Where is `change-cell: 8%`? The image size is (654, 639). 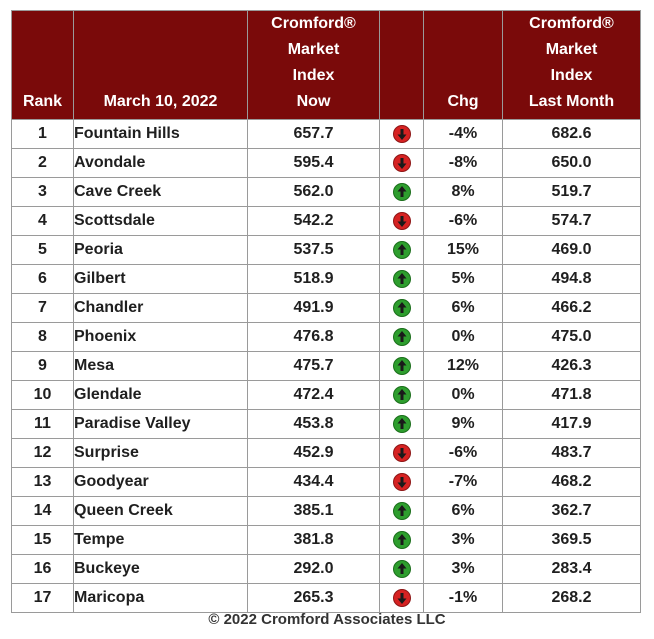 change-cell: 8% is located at coordinates (463, 192).